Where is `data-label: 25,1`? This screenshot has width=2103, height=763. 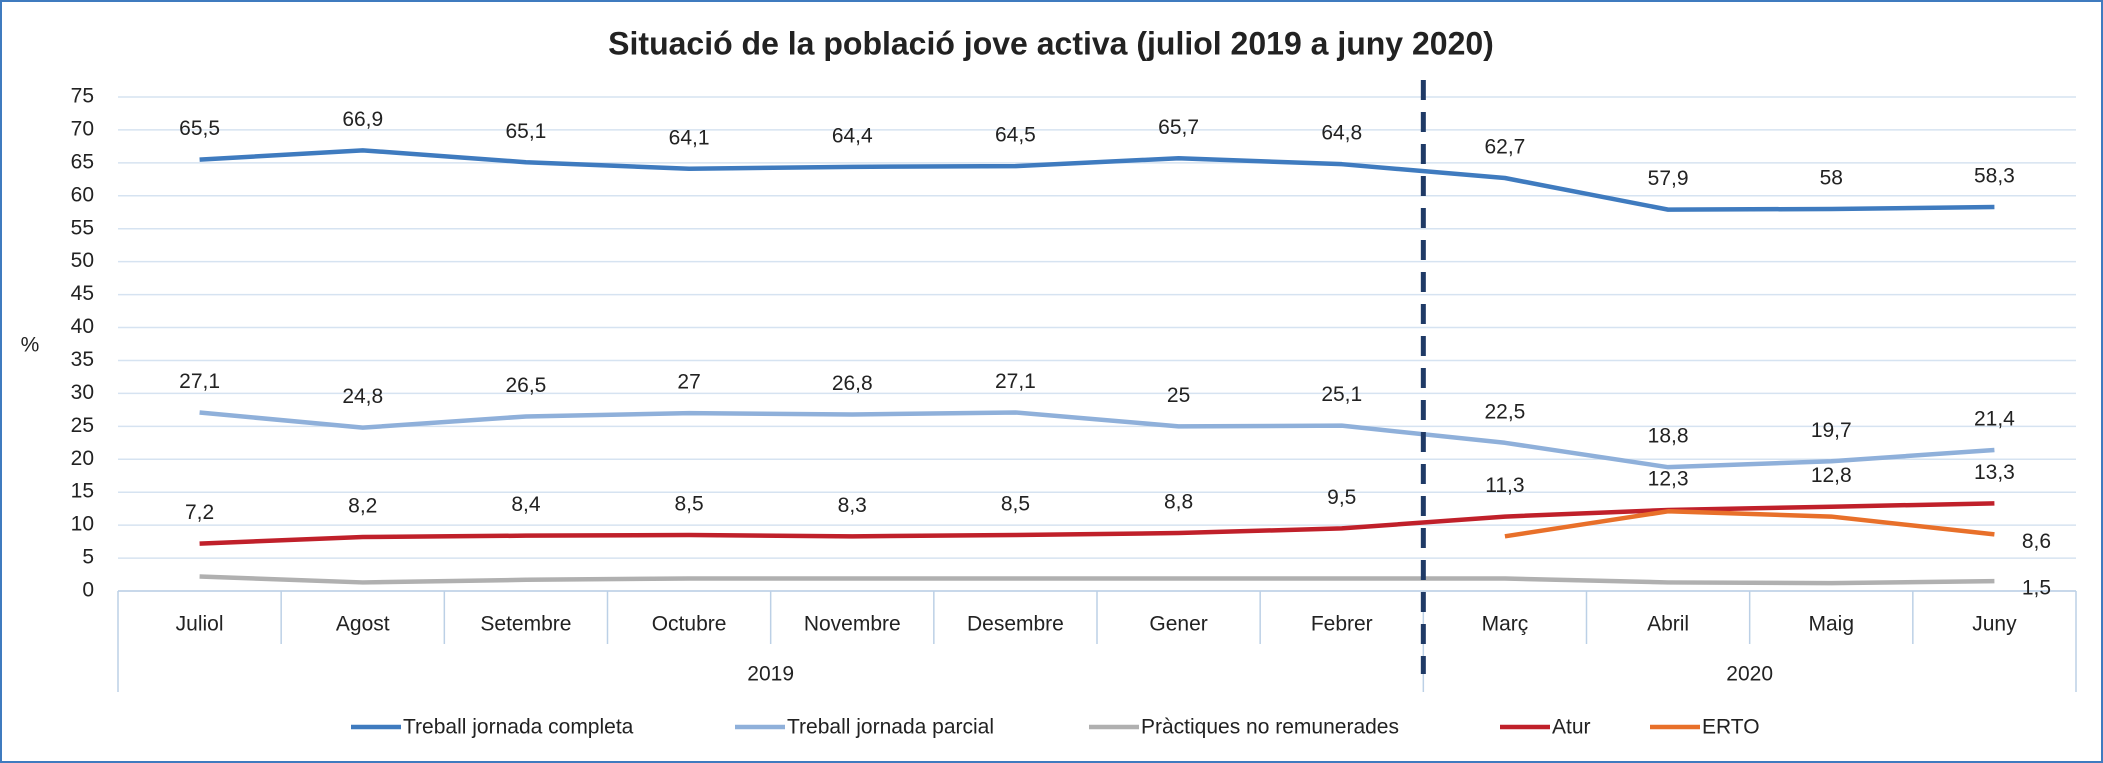 data-label: 25,1 is located at coordinates (1341, 394).